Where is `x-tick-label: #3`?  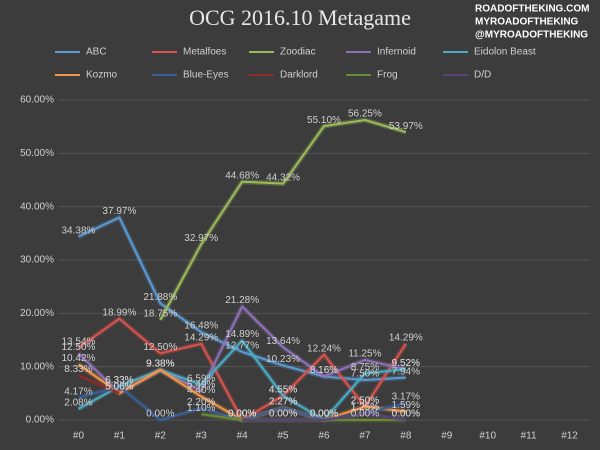 x-tick-label: #3 is located at coordinates (202, 436).